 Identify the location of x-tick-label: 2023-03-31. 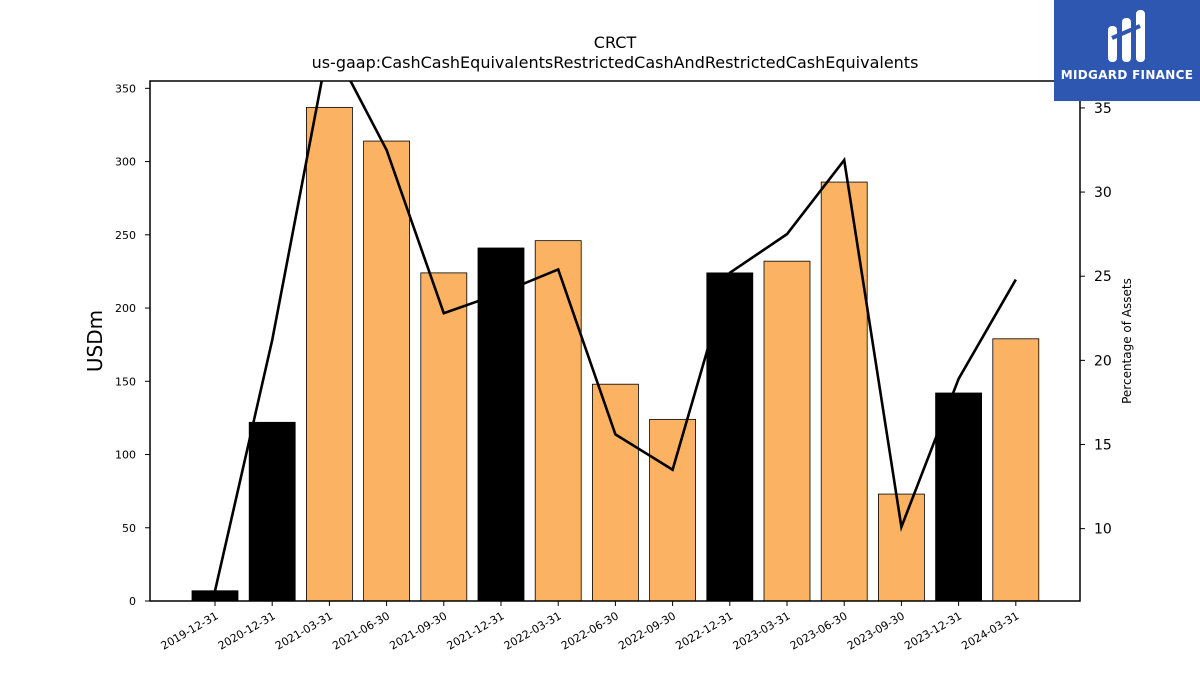
(762, 630).